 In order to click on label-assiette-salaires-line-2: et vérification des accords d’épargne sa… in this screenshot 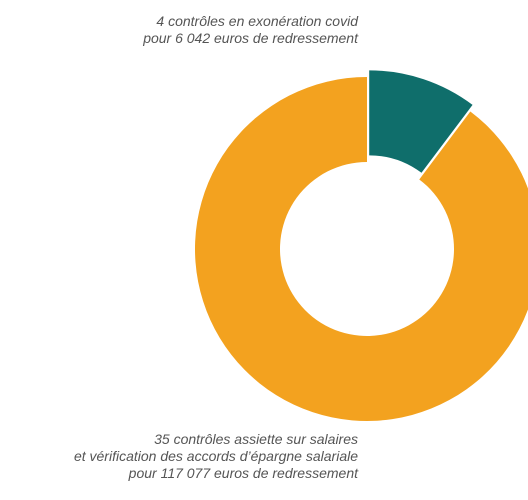, I will do `click(215, 456)`.